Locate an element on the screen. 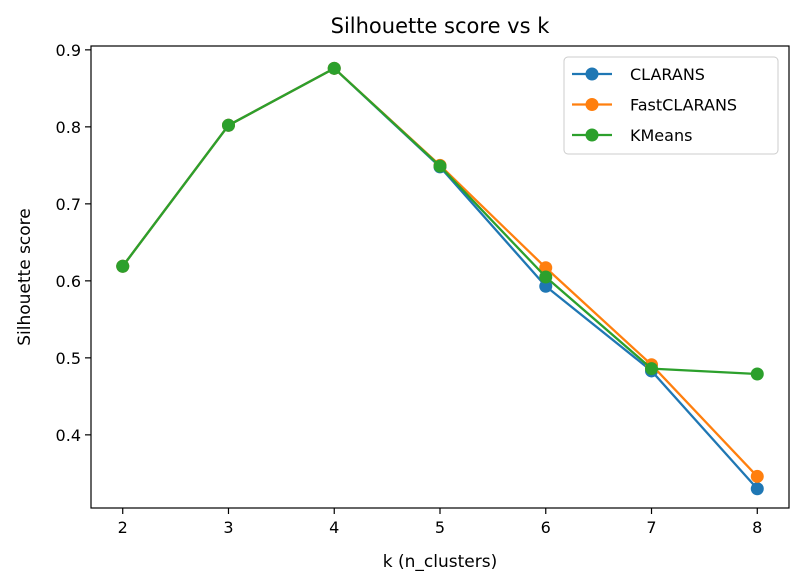 This screenshot has height=587, width=803. legend-marker-fastclarans is located at coordinates (592, 104).